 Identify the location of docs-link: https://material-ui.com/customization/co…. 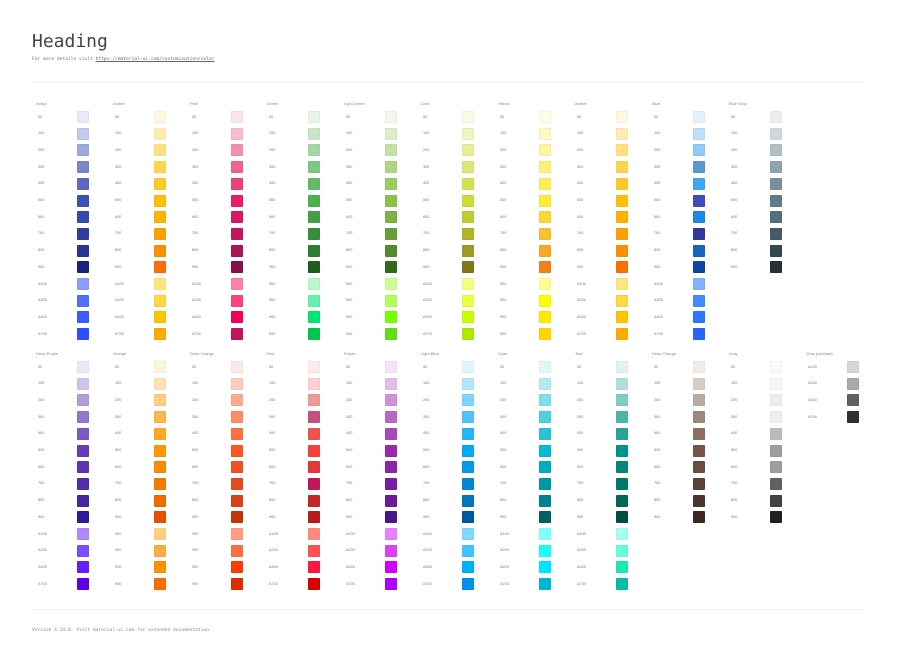
(155, 59).